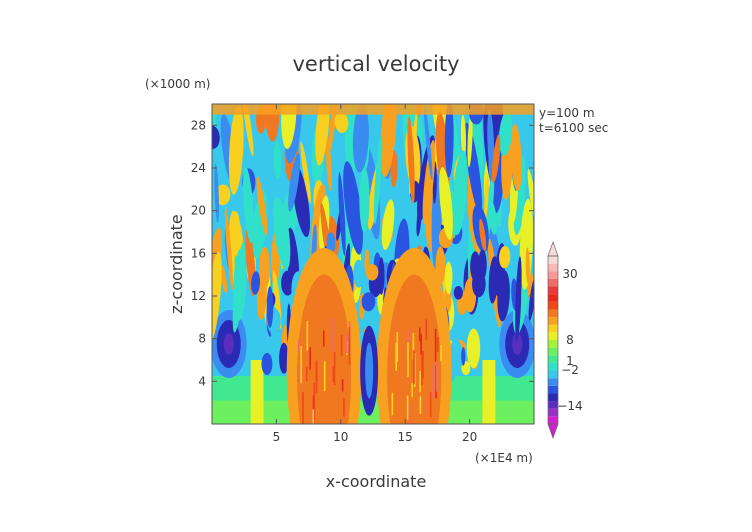  Describe the element at coordinates (553, 248) in the screenshot. I see `colorbar-max-arrow` at that location.